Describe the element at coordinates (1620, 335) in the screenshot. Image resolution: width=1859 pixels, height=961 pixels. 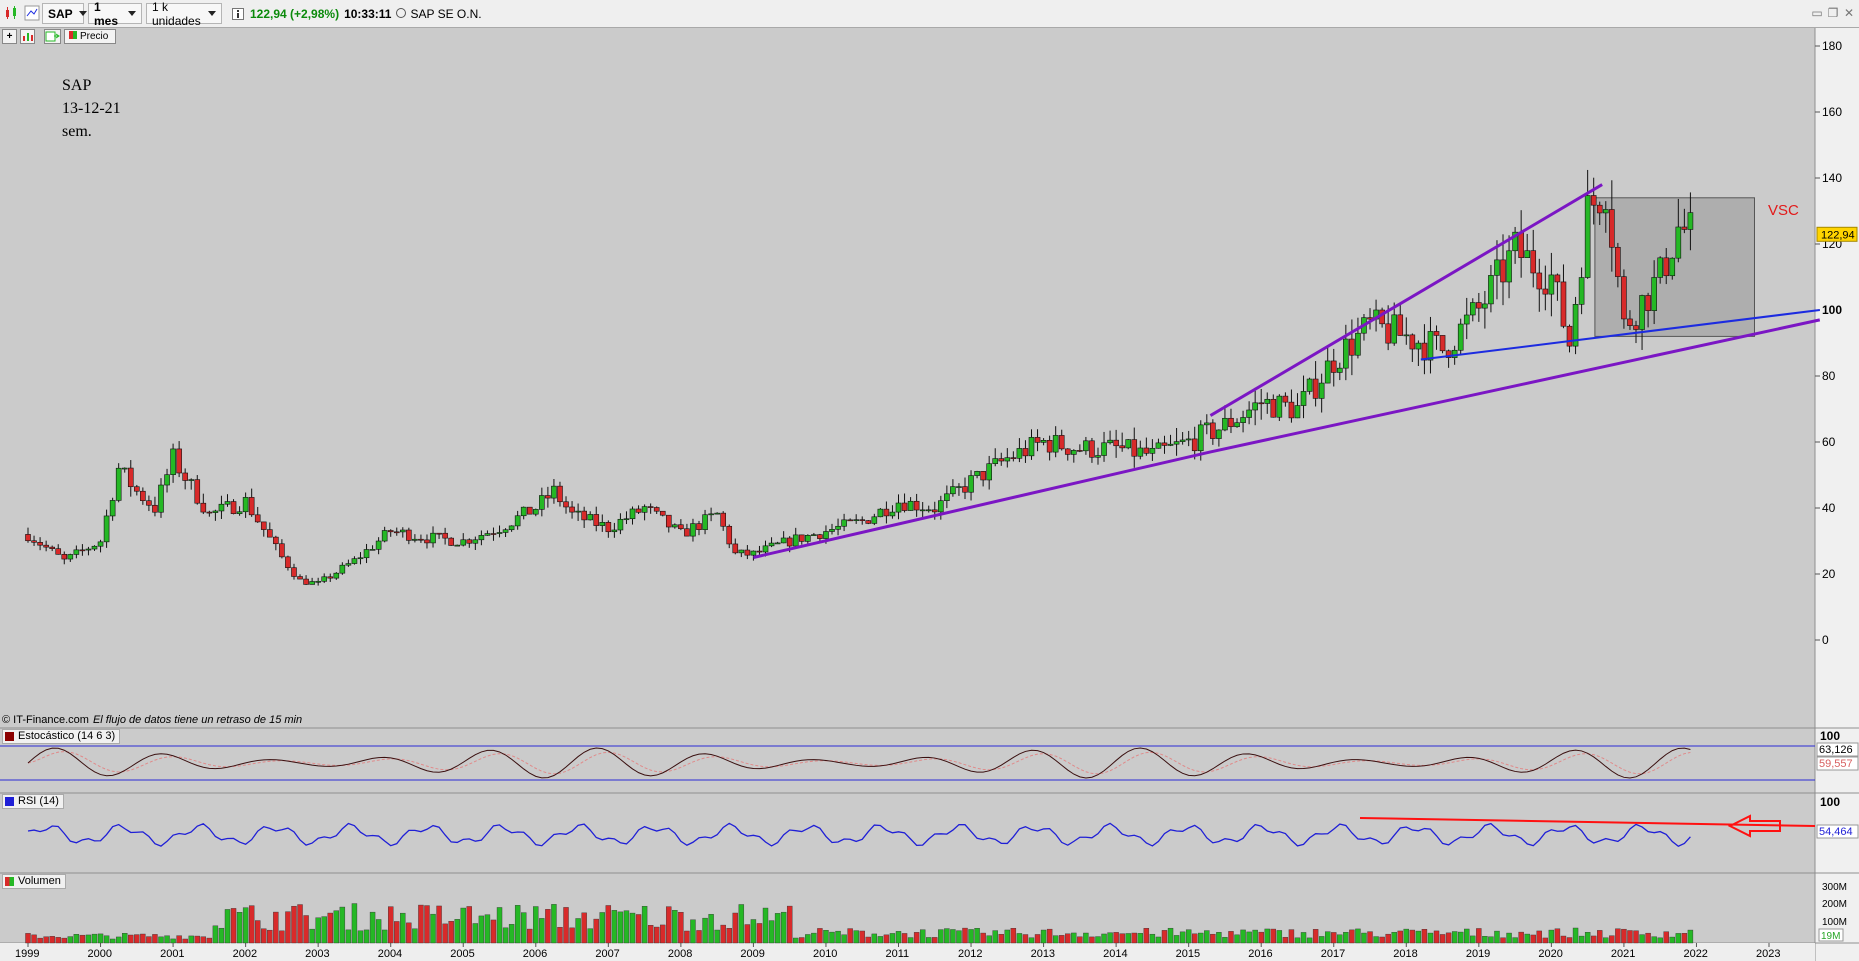
I see `blue-trendline` at that location.